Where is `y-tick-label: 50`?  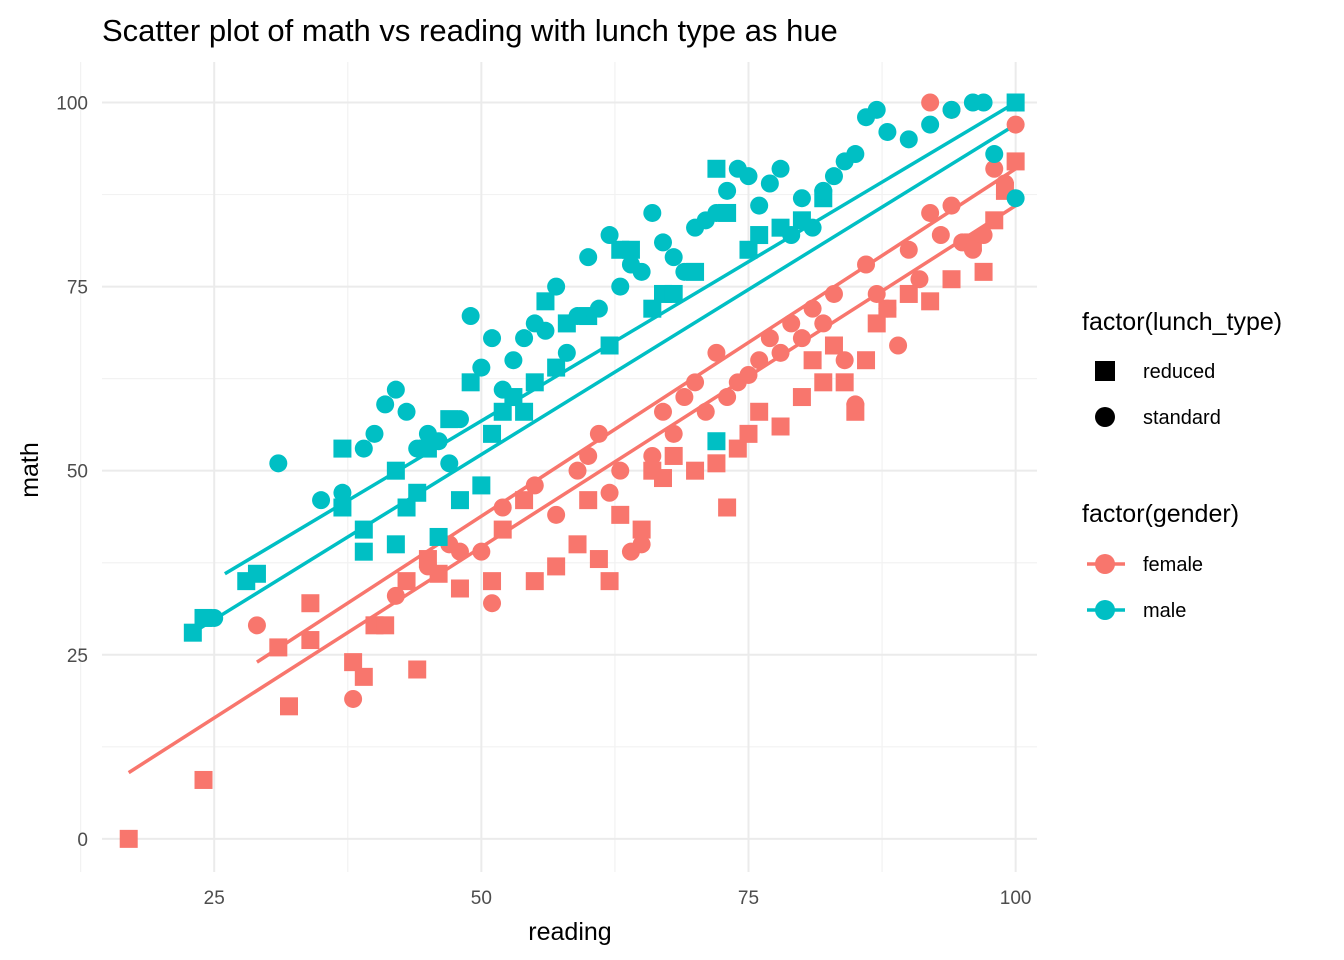
y-tick-label: 50 is located at coordinates (77, 472).